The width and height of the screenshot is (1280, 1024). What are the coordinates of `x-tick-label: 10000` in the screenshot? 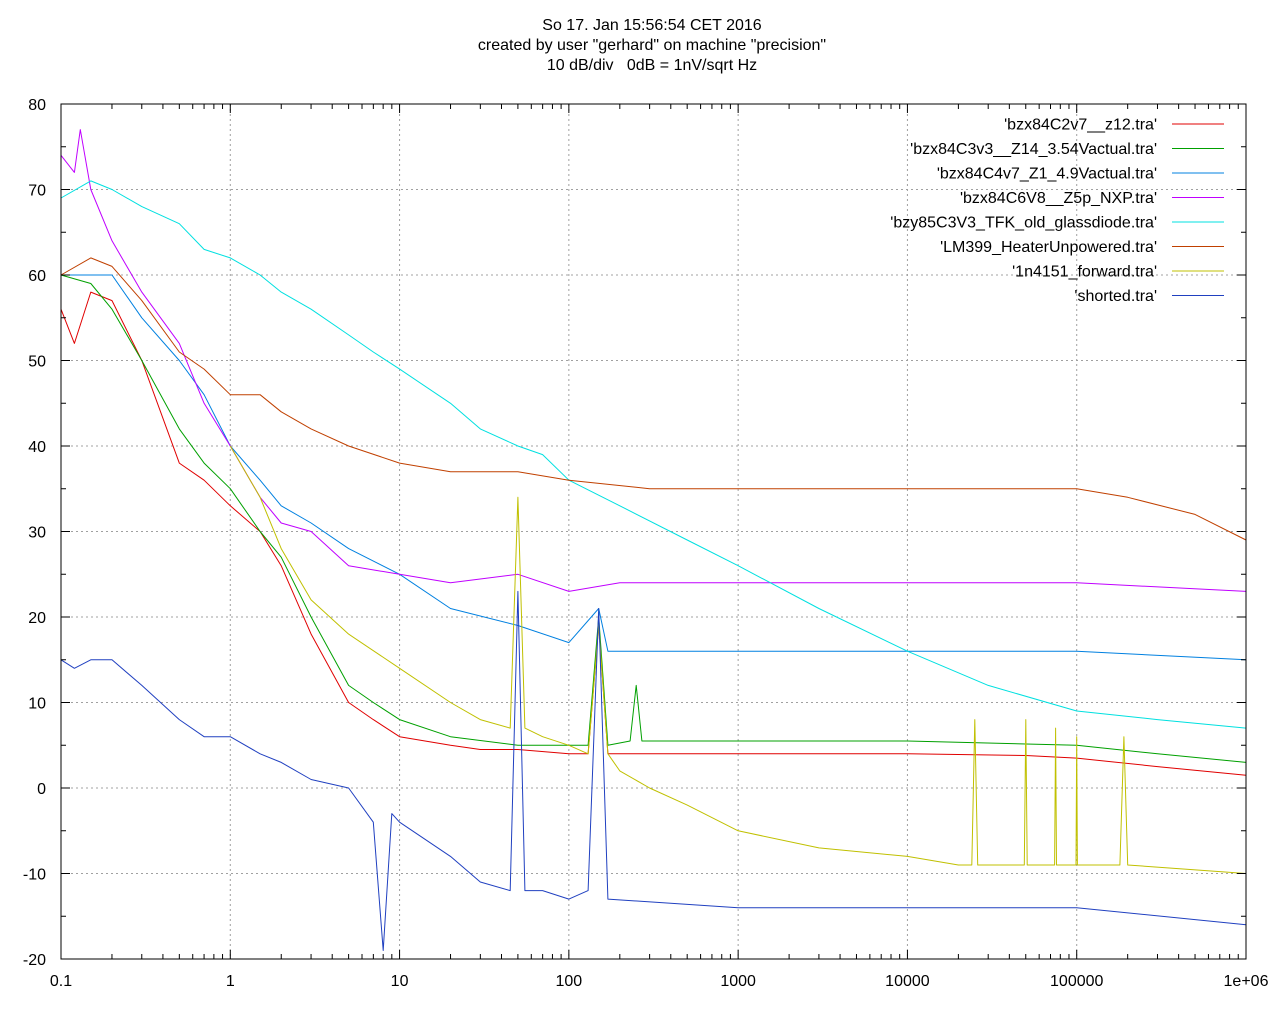 It's located at (907, 981).